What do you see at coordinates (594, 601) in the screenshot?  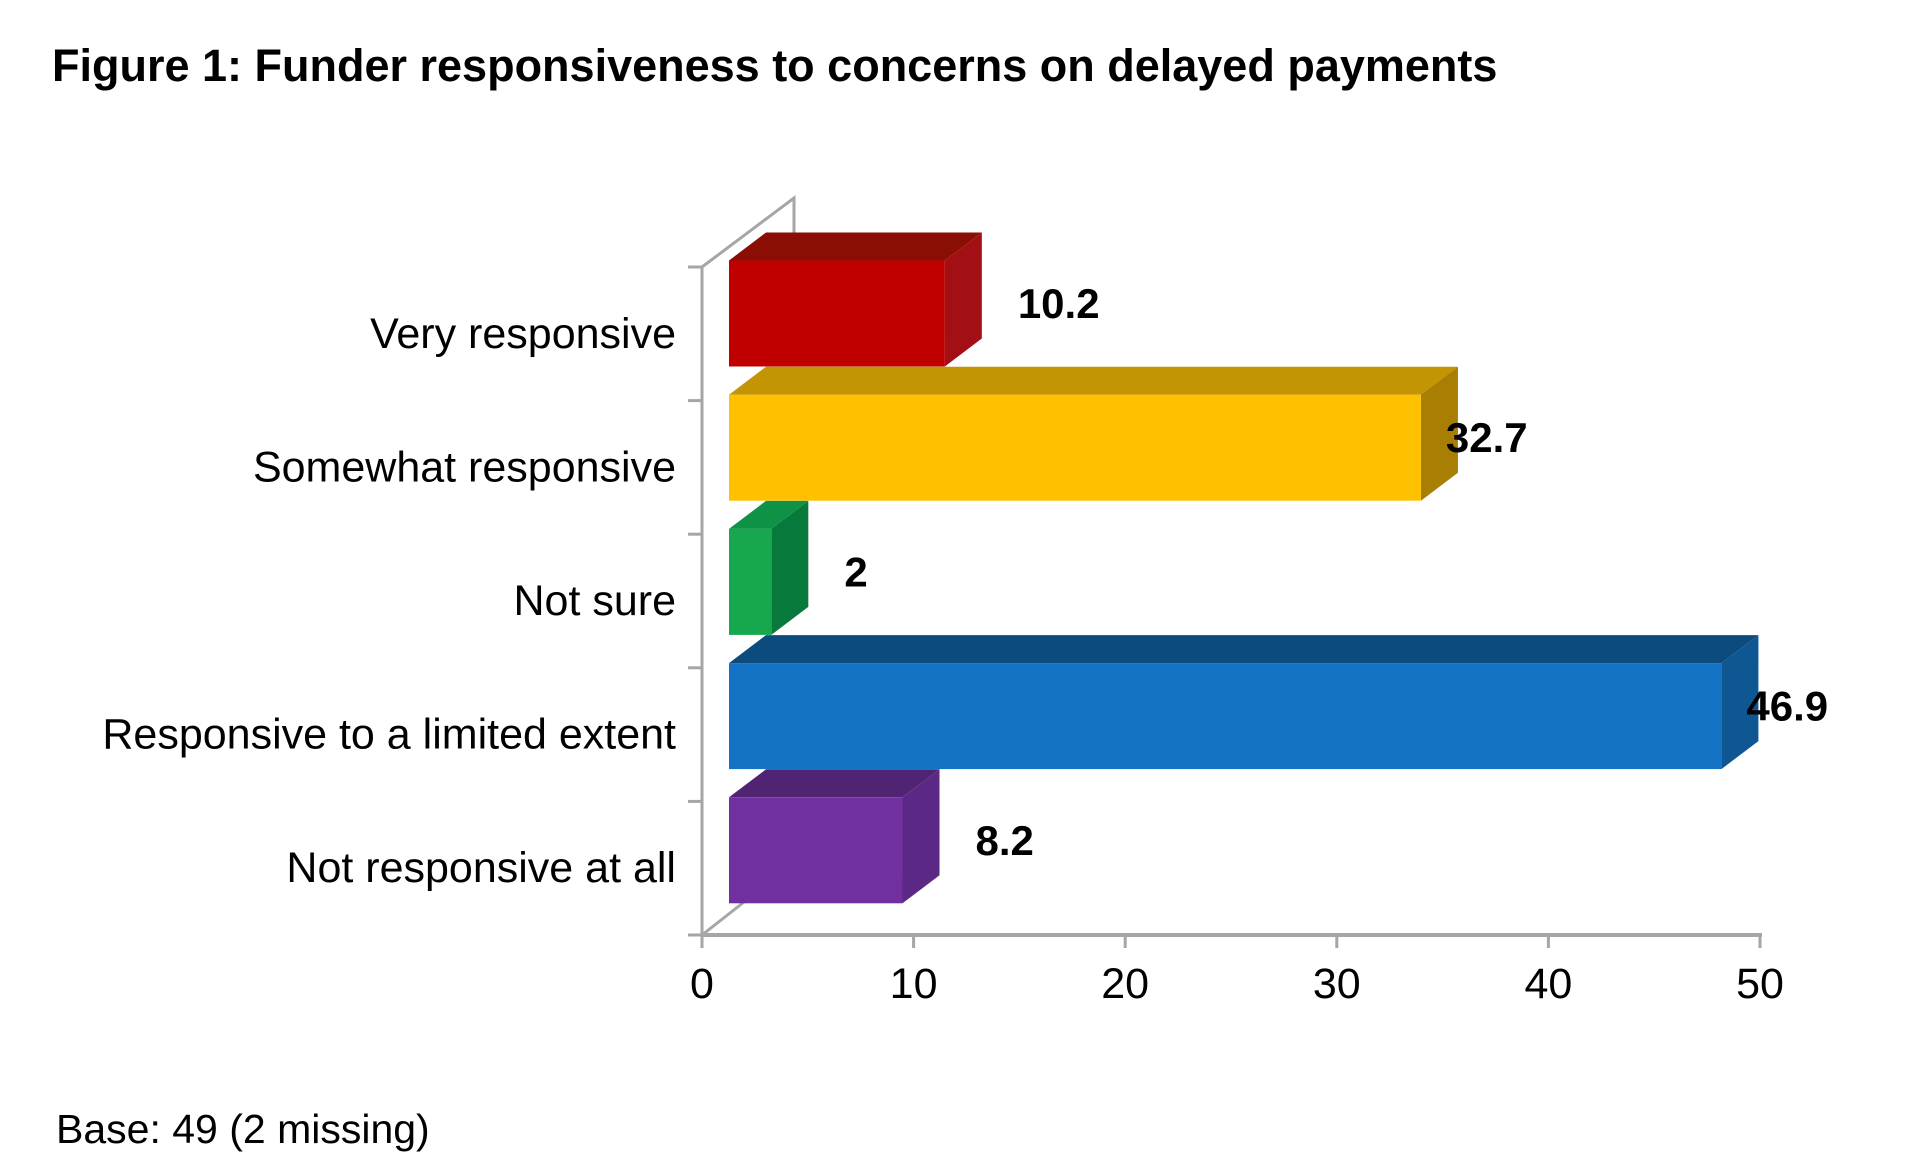 I see `category-label-not-sure: Not sure` at bounding box center [594, 601].